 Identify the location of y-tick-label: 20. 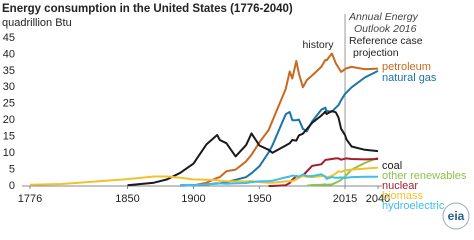
(9, 120).